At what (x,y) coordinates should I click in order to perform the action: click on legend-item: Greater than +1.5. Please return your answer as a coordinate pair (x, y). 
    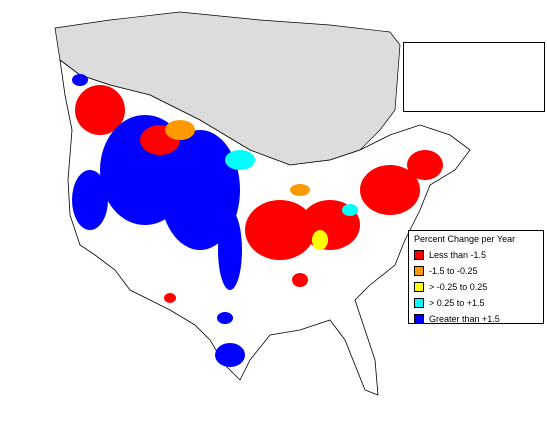
    Looking at the image, I should click on (476, 319).